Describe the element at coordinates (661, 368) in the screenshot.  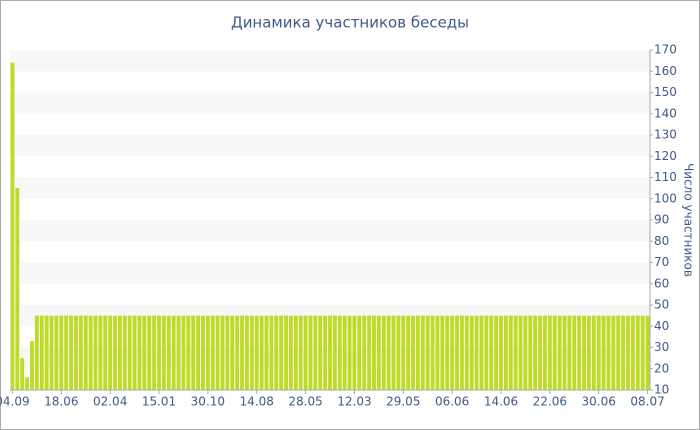
I see `y-tick-label: 20` at that location.